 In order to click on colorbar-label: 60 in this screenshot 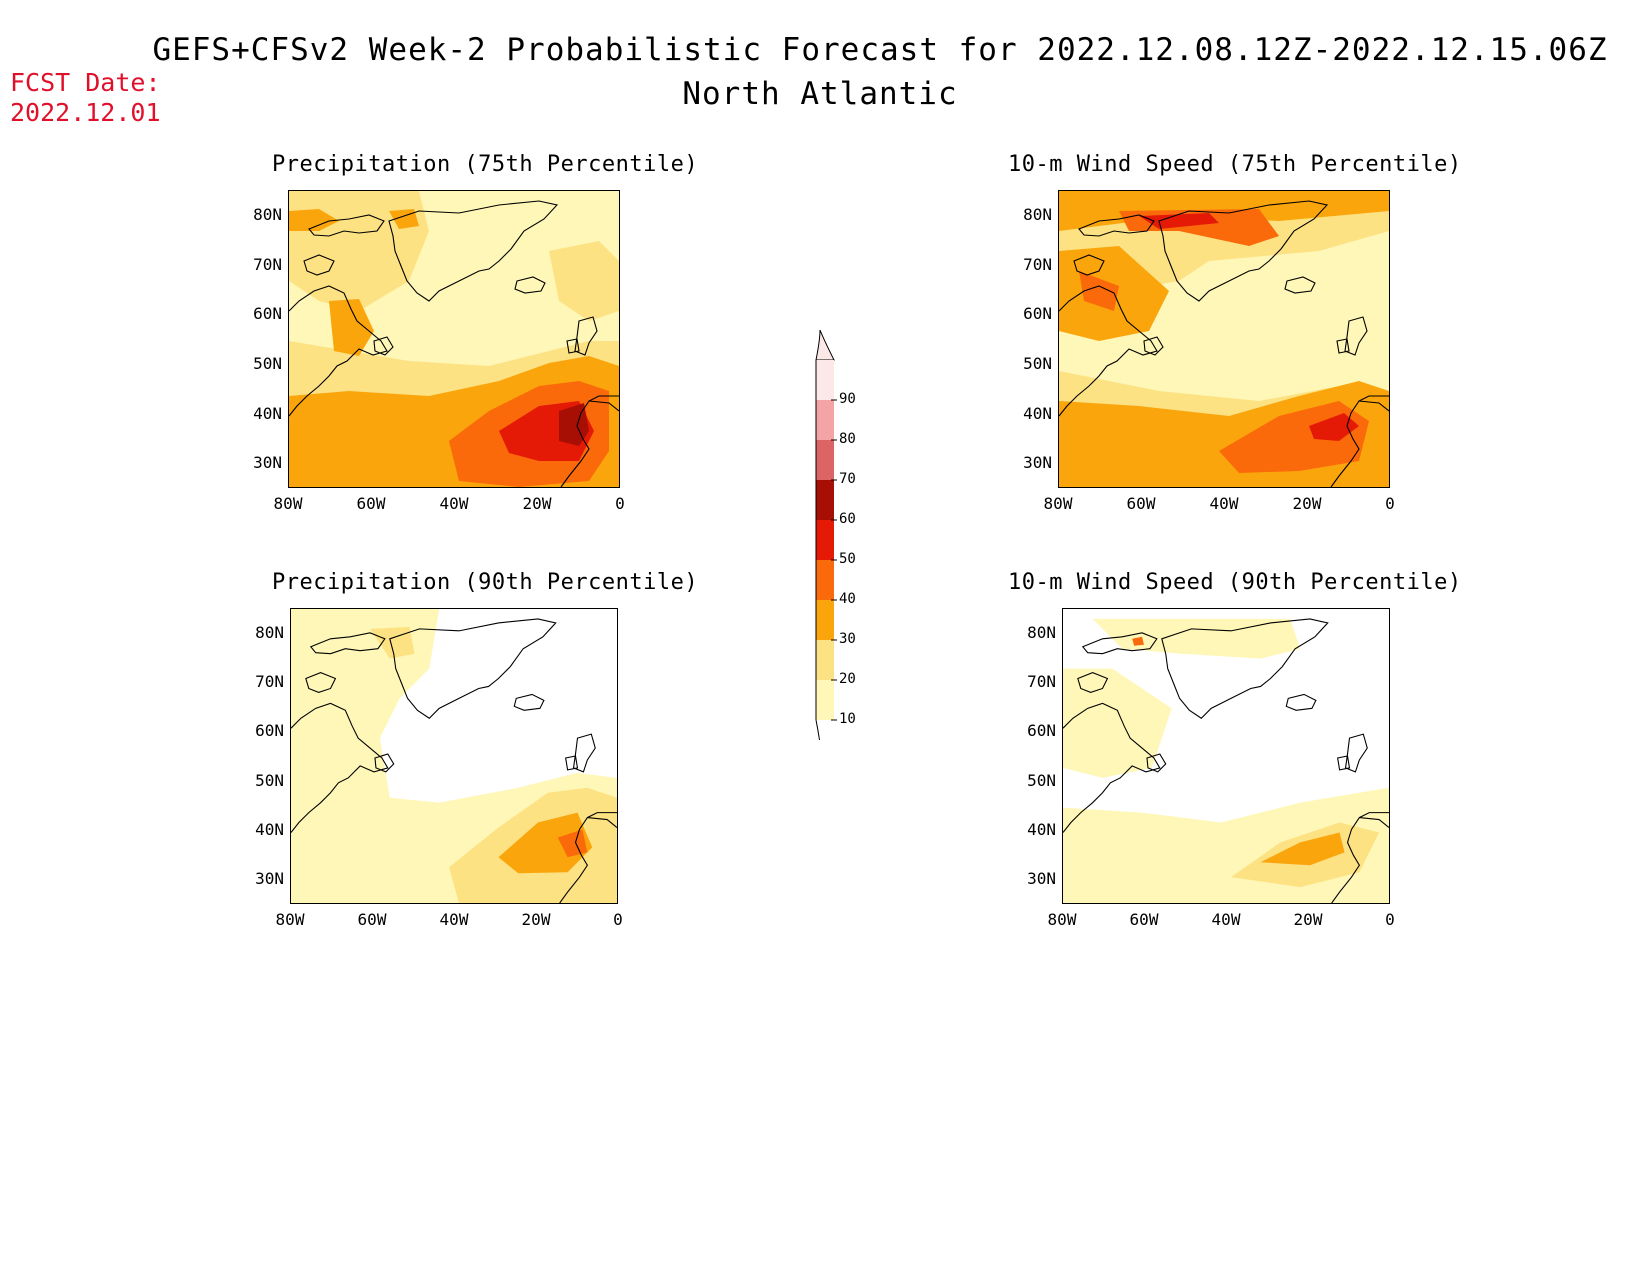, I will do `click(847, 519)`.